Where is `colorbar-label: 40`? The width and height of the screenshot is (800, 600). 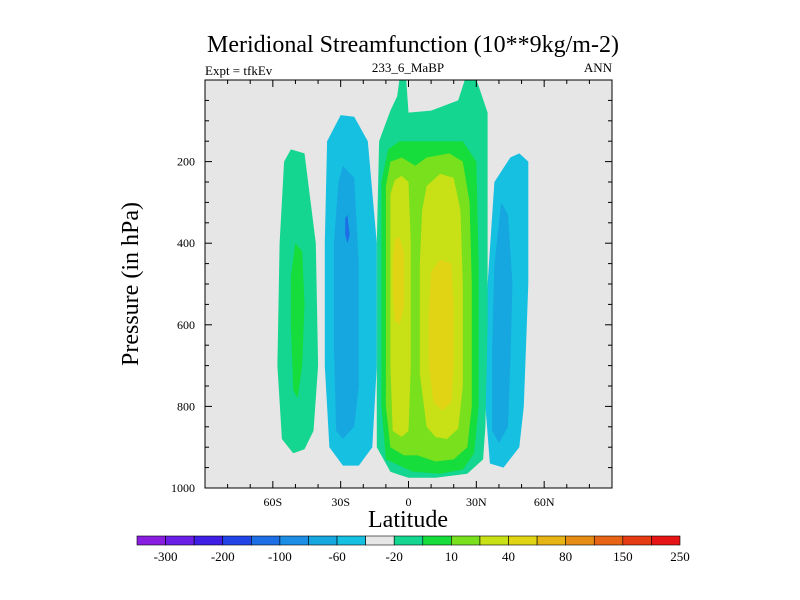 colorbar-label: 40 is located at coordinates (508, 556).